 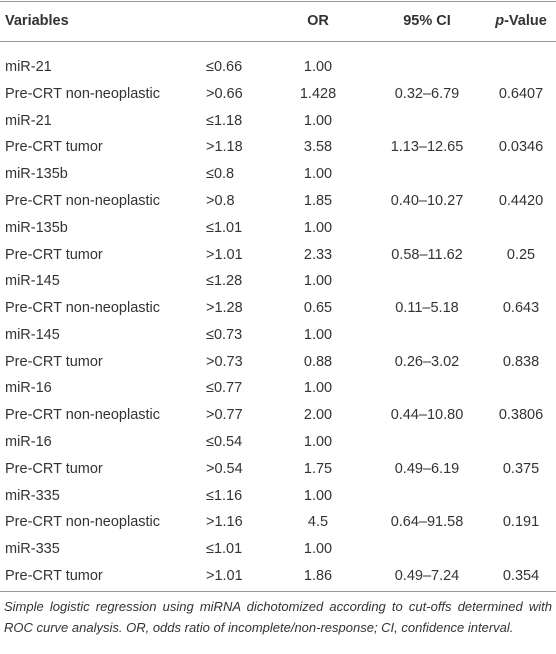 I want to click on confidence-interval: 1.13–12.65, so click(x=427, y=147).